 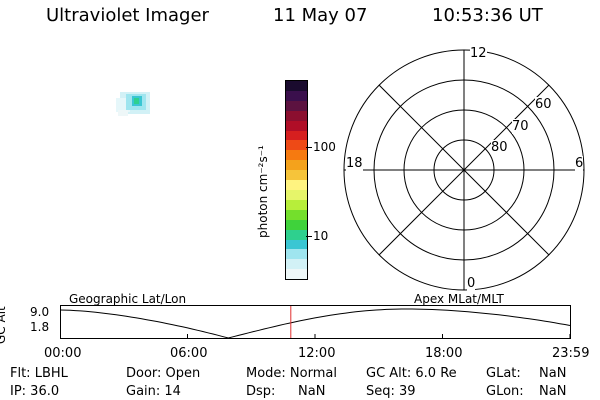 What do you see at coordinates (291, 373) in the screenshot?
I see `mode-info: Mode: Normal` at bounding box center [291, 373].